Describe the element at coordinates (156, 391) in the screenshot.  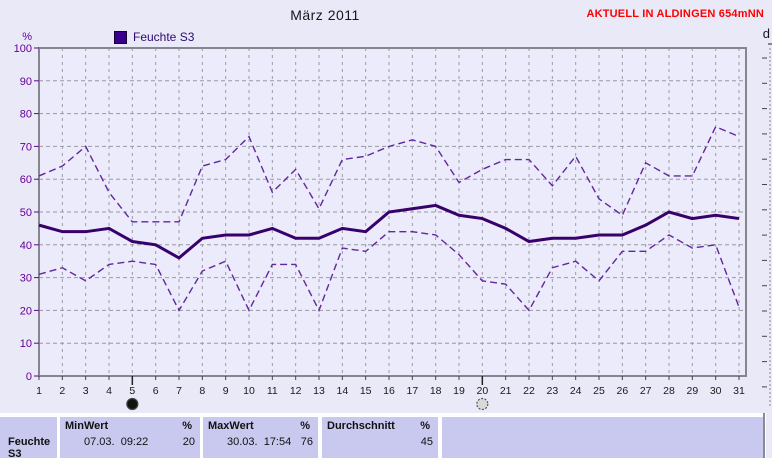
I see `x-tick-label: 6` at that location.